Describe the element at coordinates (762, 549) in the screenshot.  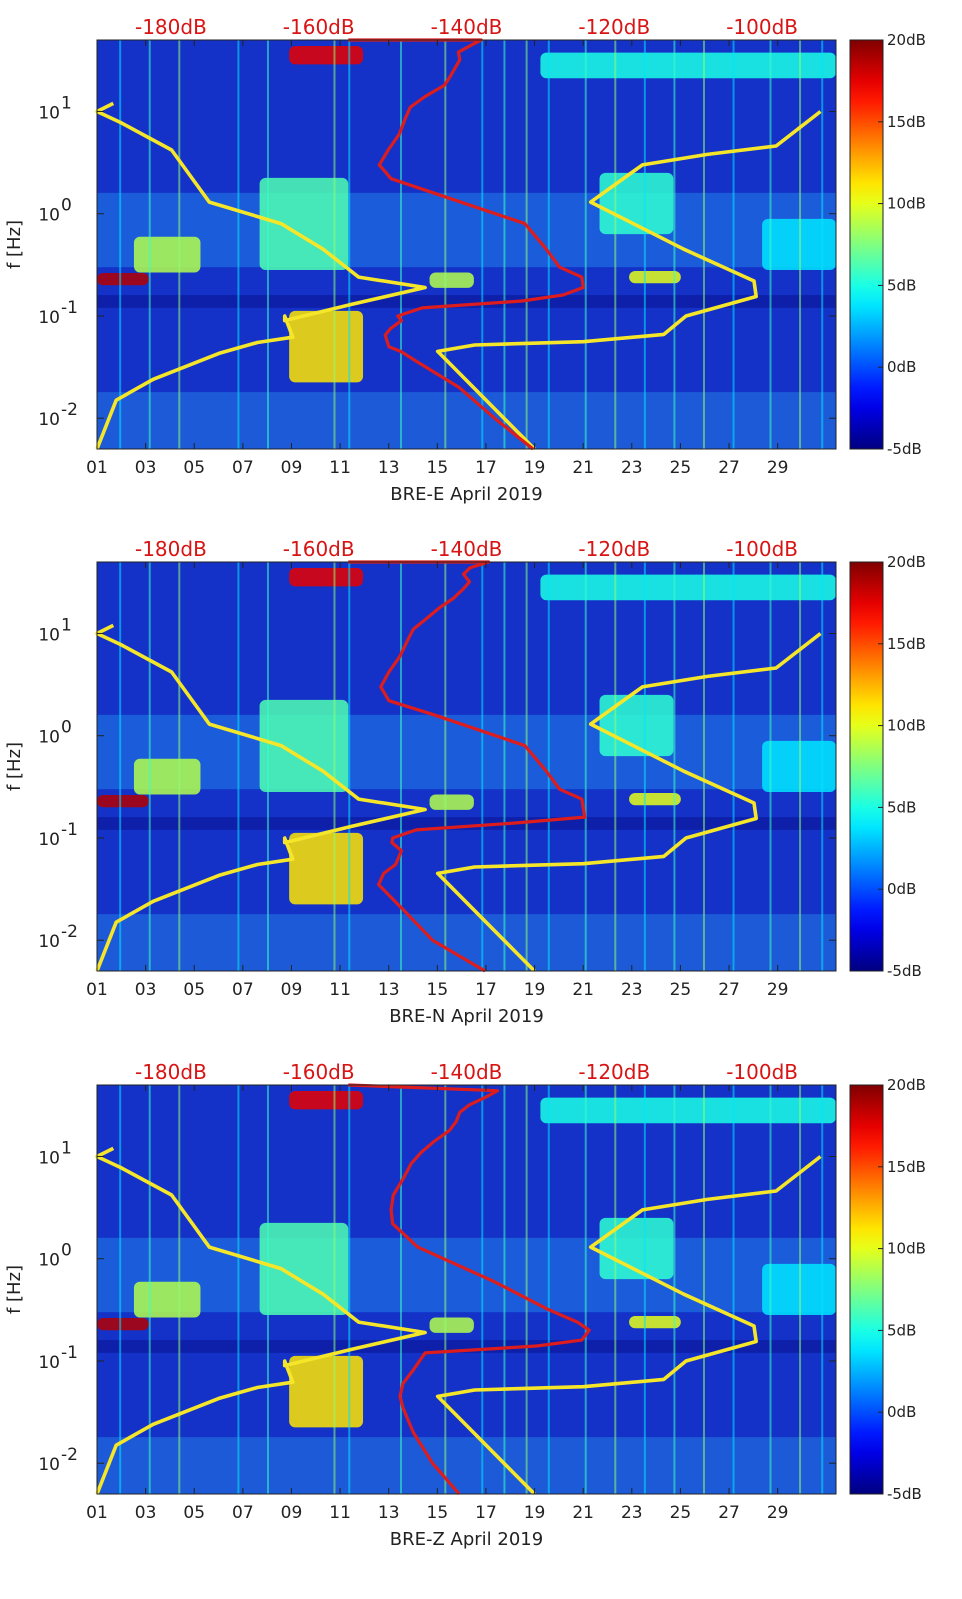
I see `top-db-label: -100dB` at that location.